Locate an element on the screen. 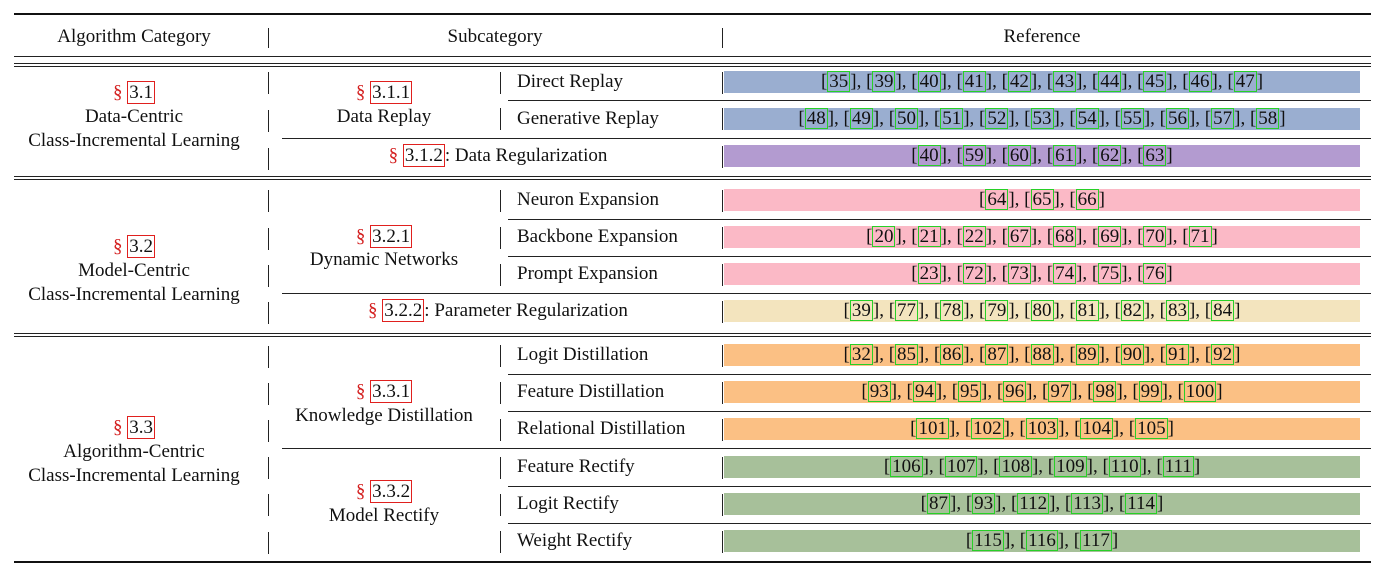  citation-link: 59 is located at coordinates (974, 155).